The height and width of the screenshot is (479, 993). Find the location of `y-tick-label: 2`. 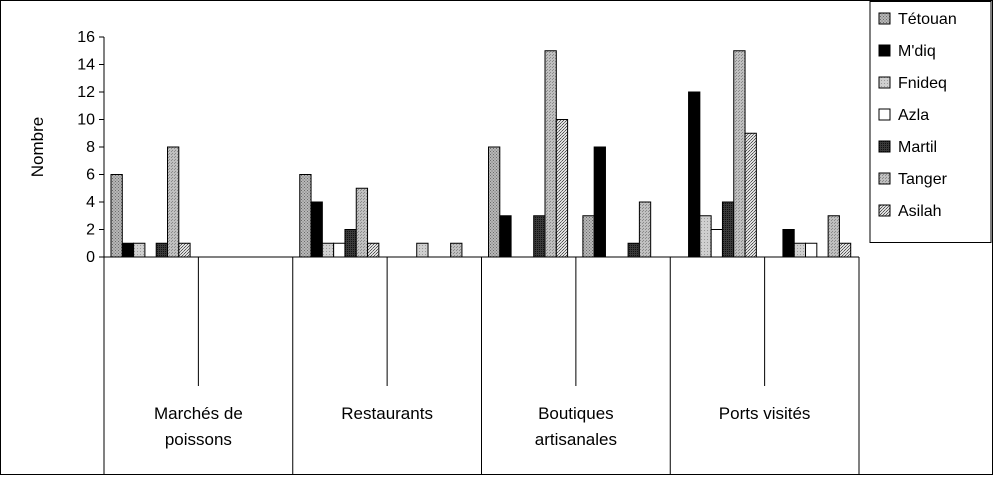

y-tick-label: 2 is located at coordinates (90, 230).